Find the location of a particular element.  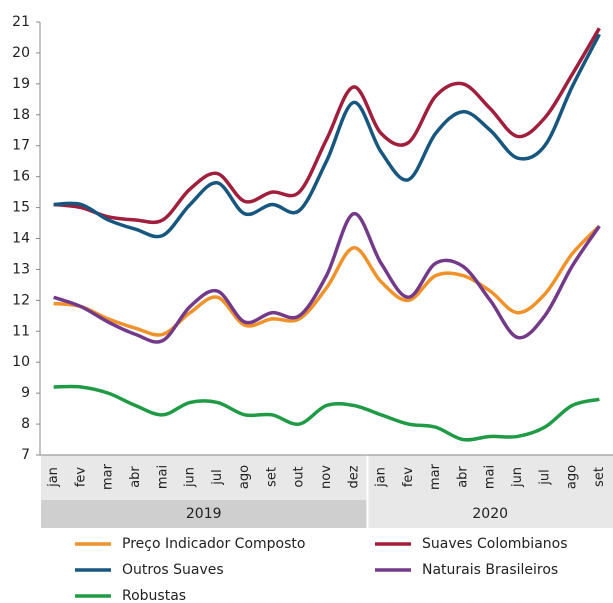

y-tick-label: 13 is located at coordinates (21, 269).